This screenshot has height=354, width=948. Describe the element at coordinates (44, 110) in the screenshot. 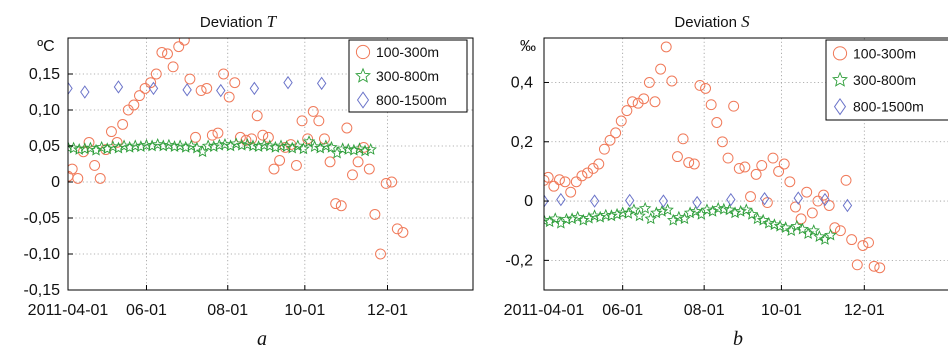

I see `y-tick-label: 0,10` at that location.